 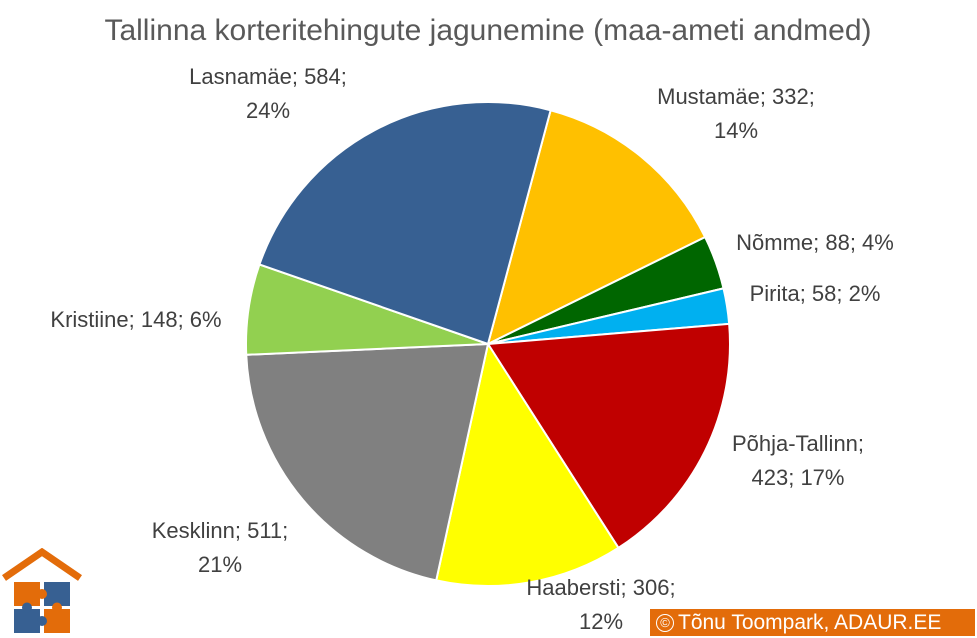 What do you see at coordinates (798, 460) in the screenshot?
I see `data-label: Põhja-Tallinn; 423; 17%` at bounding box center [798, 460].